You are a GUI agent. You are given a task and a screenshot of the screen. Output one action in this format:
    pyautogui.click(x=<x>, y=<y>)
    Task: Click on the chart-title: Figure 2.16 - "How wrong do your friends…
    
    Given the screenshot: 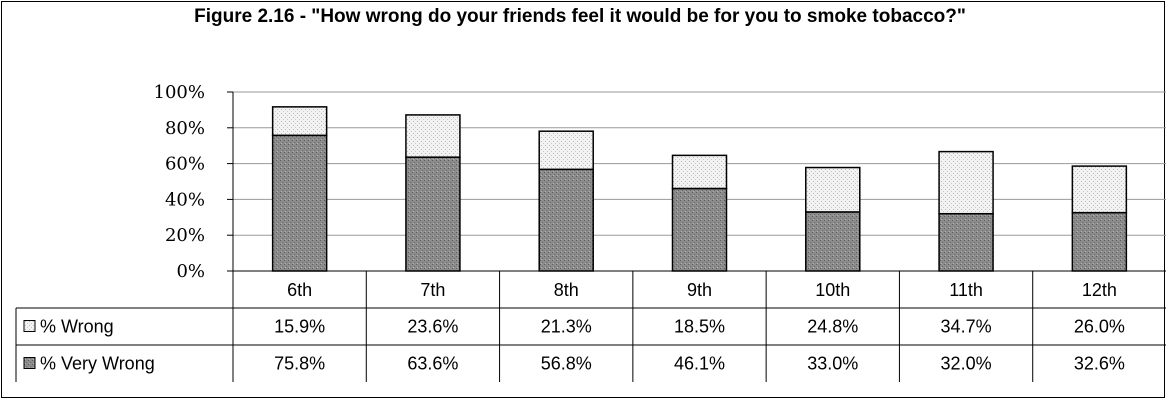 What is the action you would take?
    pyautogui.click(x=580, y=16)
    